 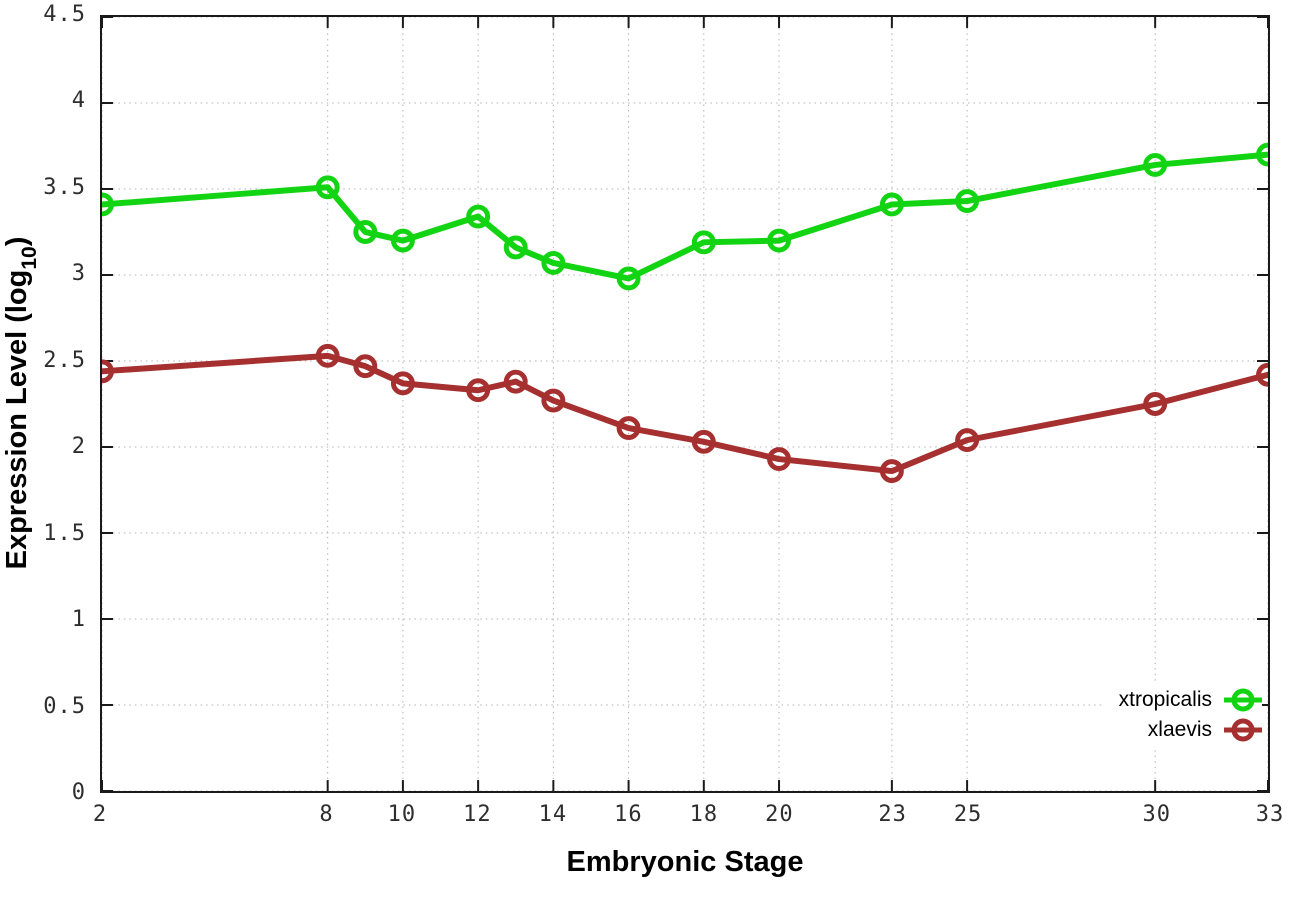 I want to click on x-tick-label: 16, so click(x=628, y=814).